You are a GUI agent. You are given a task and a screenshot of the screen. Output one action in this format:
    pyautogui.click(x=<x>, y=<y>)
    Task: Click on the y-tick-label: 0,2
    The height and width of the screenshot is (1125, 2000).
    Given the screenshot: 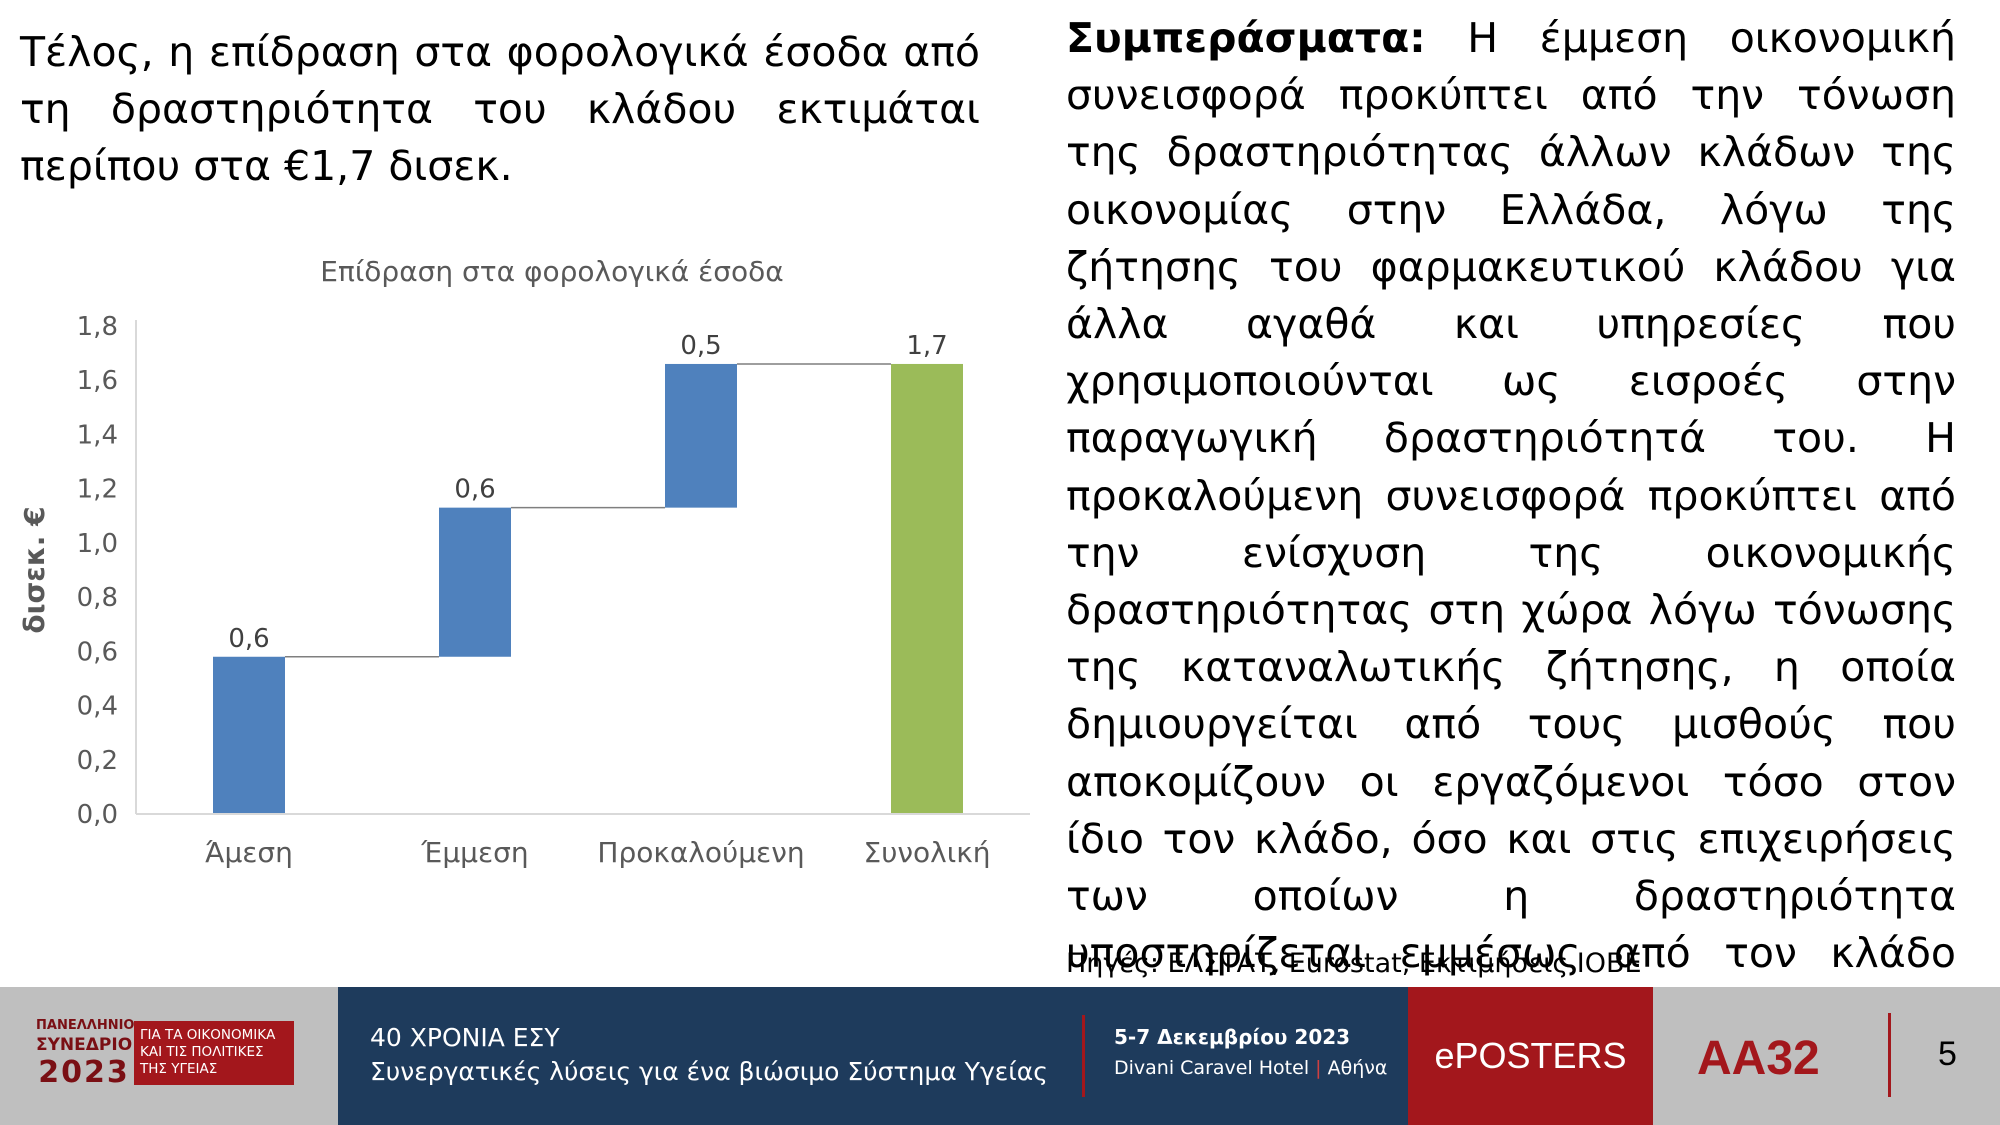 What is the action you would take?
    pyautogui.click(x=97, y=761)
    